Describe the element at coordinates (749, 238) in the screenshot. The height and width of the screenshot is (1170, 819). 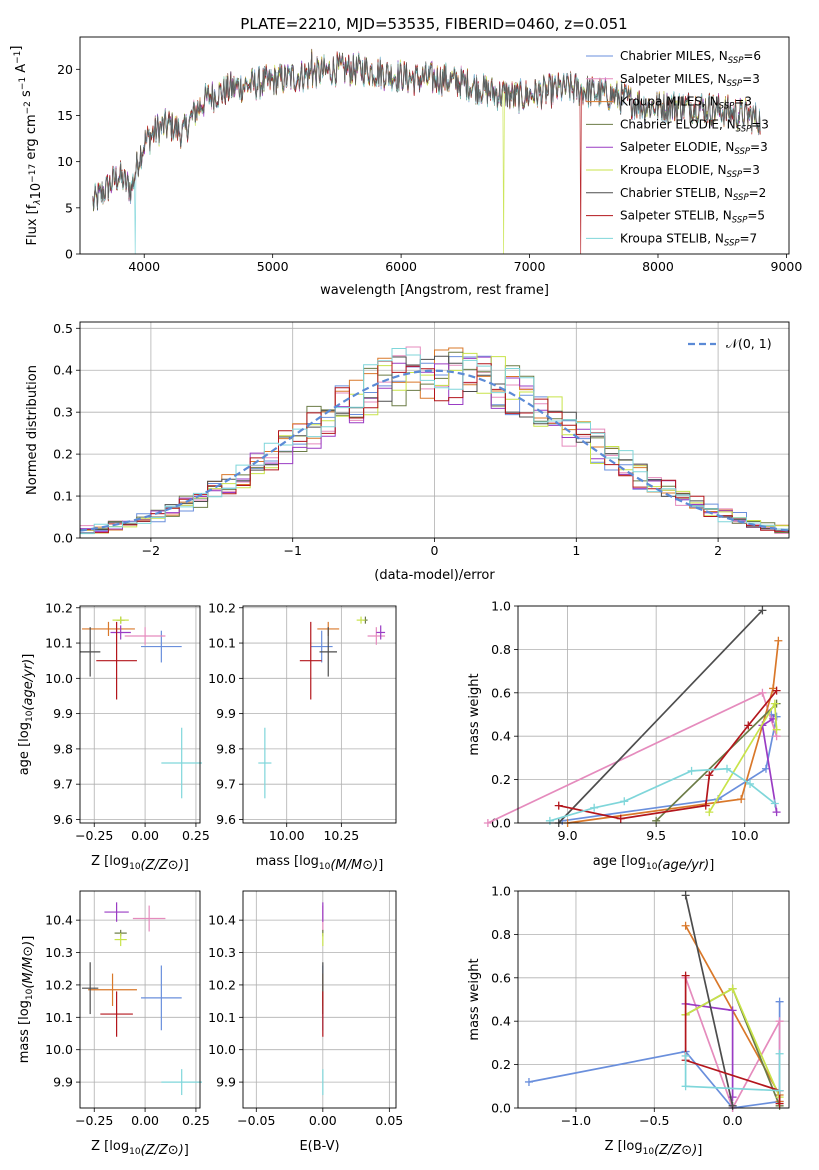
I see `legend-value: =7` at that location.